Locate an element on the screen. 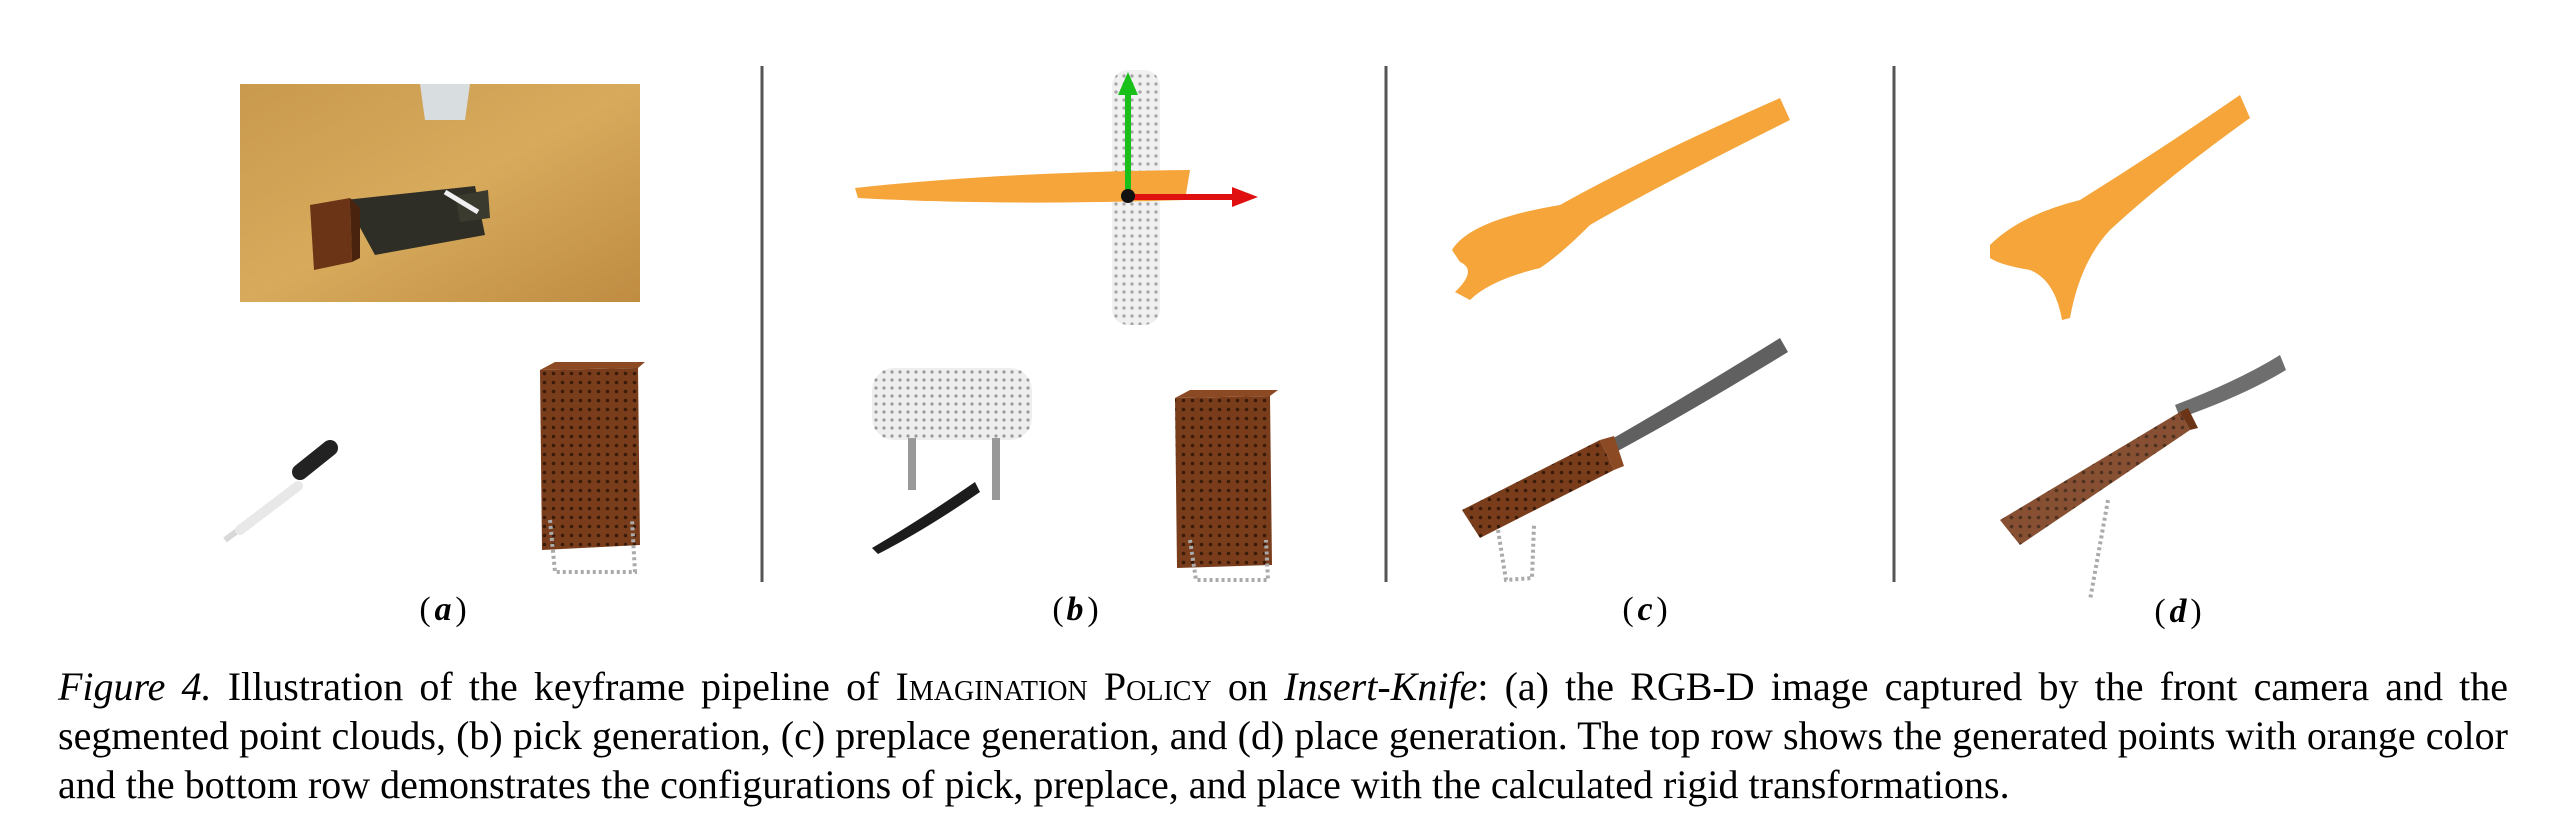  rgb-camera-image is located at coordinates (440, 193).